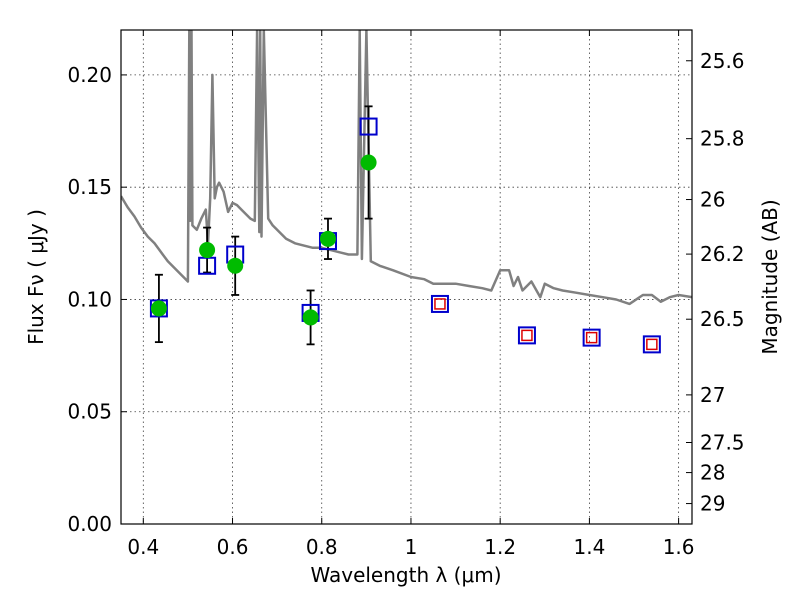 The height and width of the screenshot is (600, 800). Describe the element at coordinates (722, 61) in the screenshot. I see `mag-tick-label: 25.6` at that location.